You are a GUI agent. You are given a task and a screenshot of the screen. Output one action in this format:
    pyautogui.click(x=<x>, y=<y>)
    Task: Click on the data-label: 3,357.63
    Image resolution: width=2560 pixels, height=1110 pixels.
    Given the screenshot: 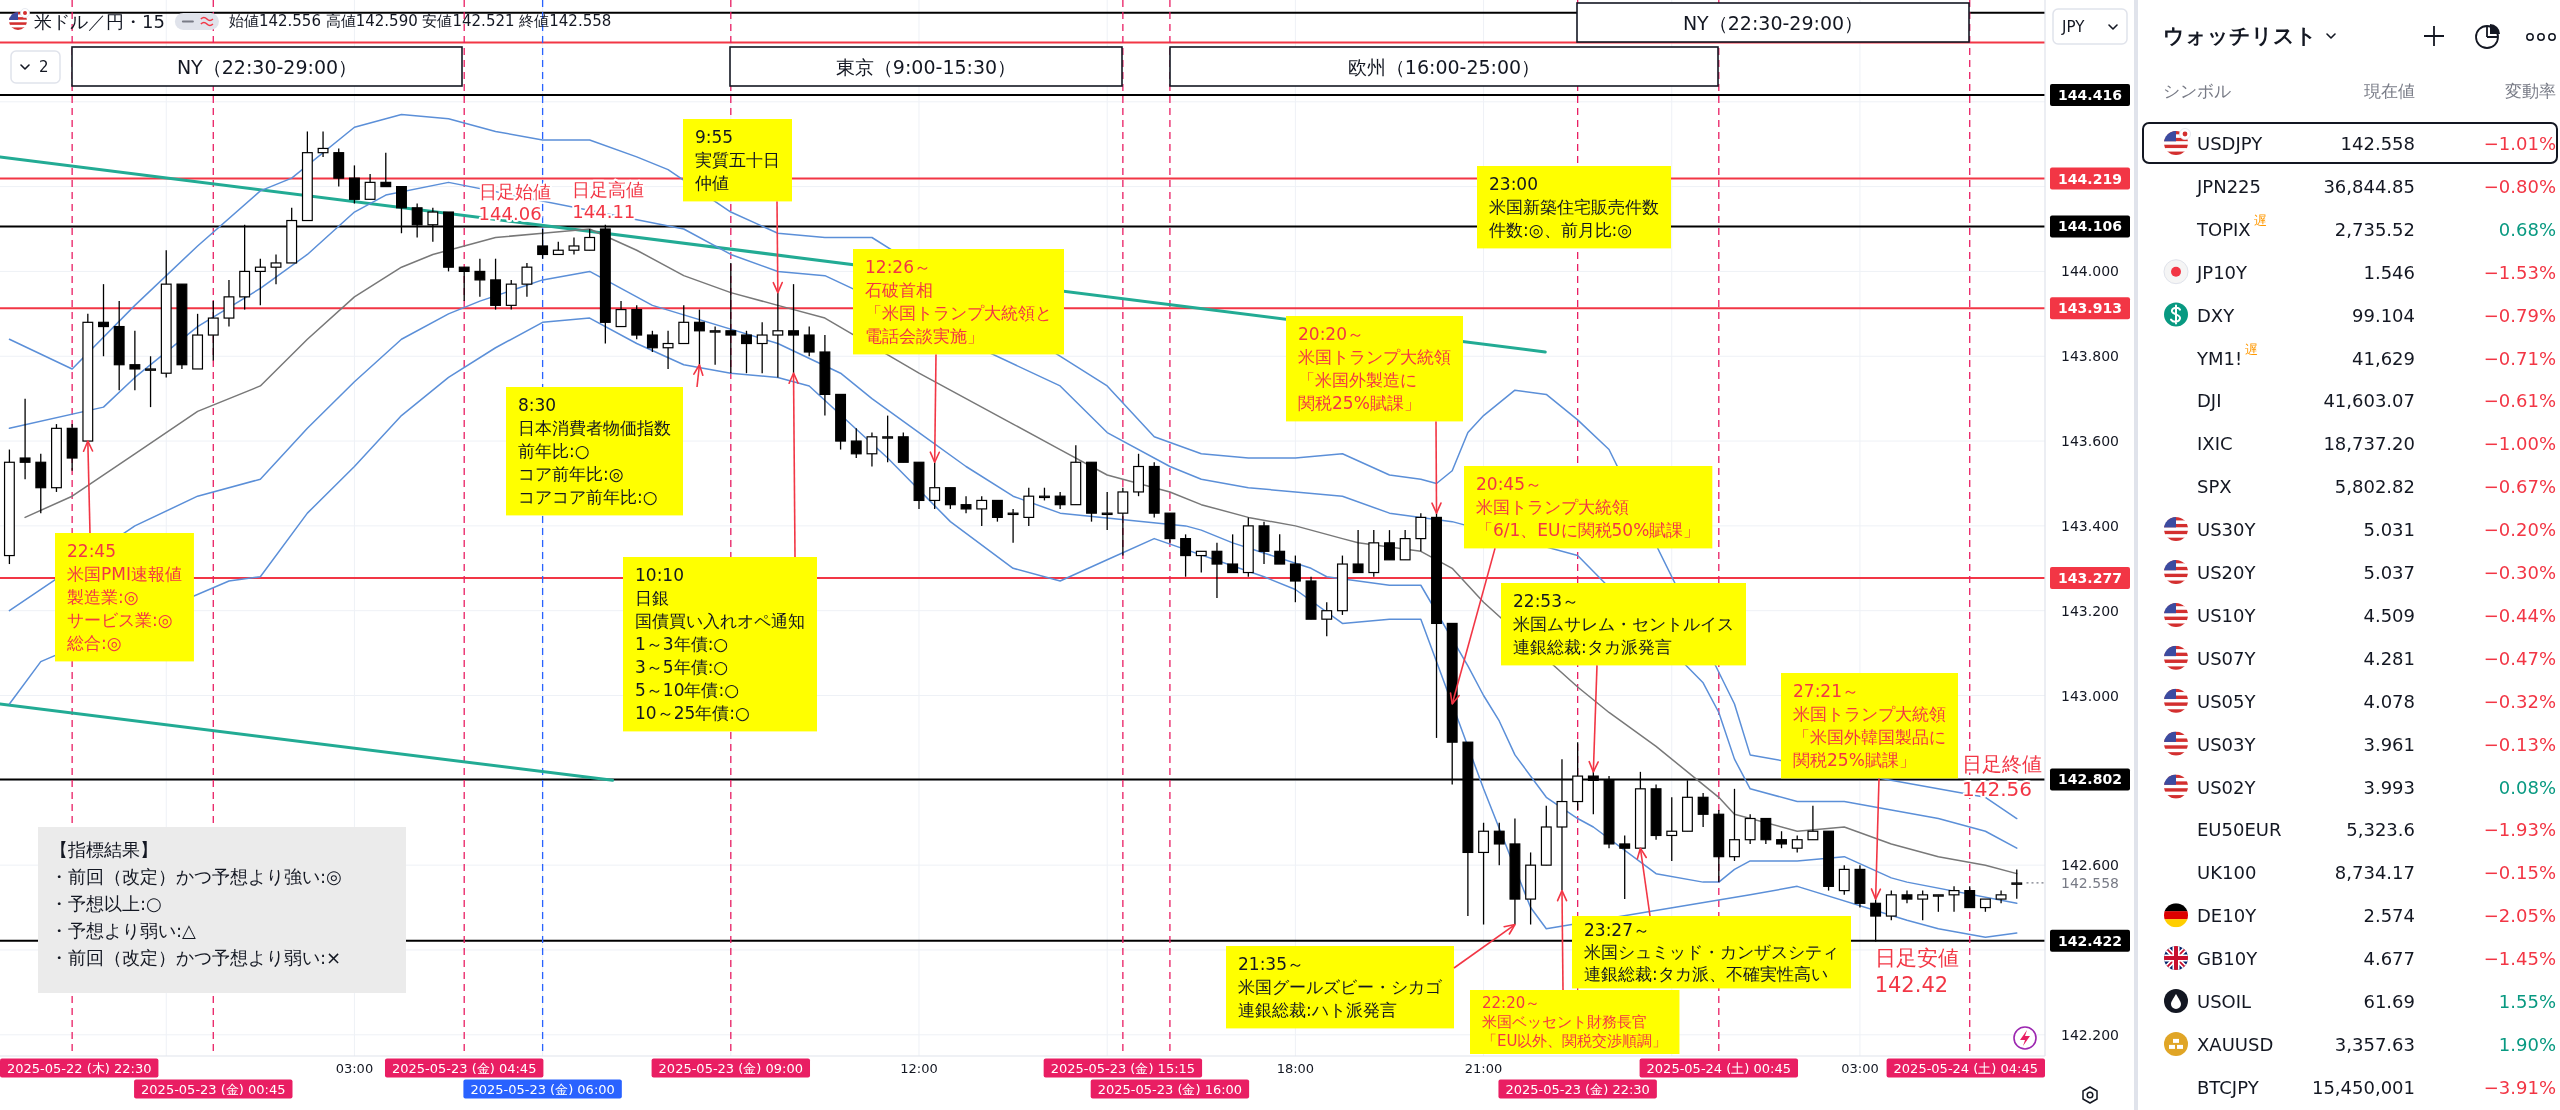 What is the action you would take?
    pyautogui.click(x=2374, y=1044)
    